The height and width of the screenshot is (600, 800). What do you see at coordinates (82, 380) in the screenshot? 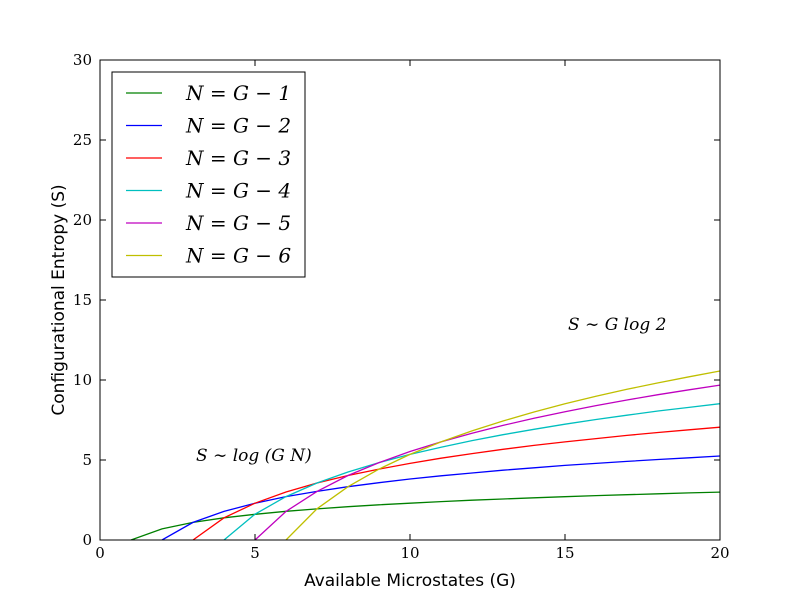
I see `y-tick-label: 10` at bounding box center [82, 380].